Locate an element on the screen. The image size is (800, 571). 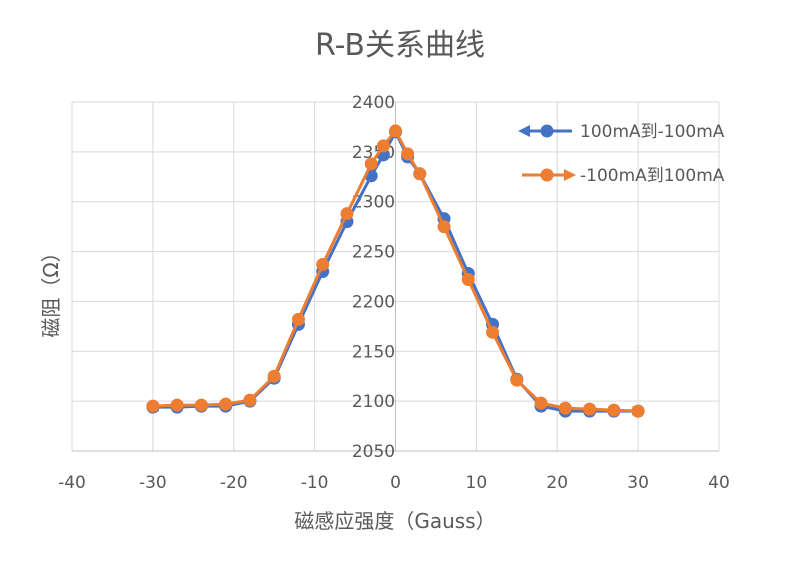
legend-item-2: -100mA到100mA is located at coordinates (623, 176).